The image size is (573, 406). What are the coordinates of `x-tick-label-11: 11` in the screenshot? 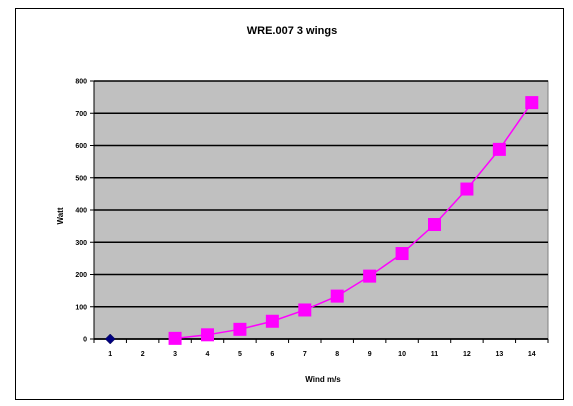 It's located at (435, 354).